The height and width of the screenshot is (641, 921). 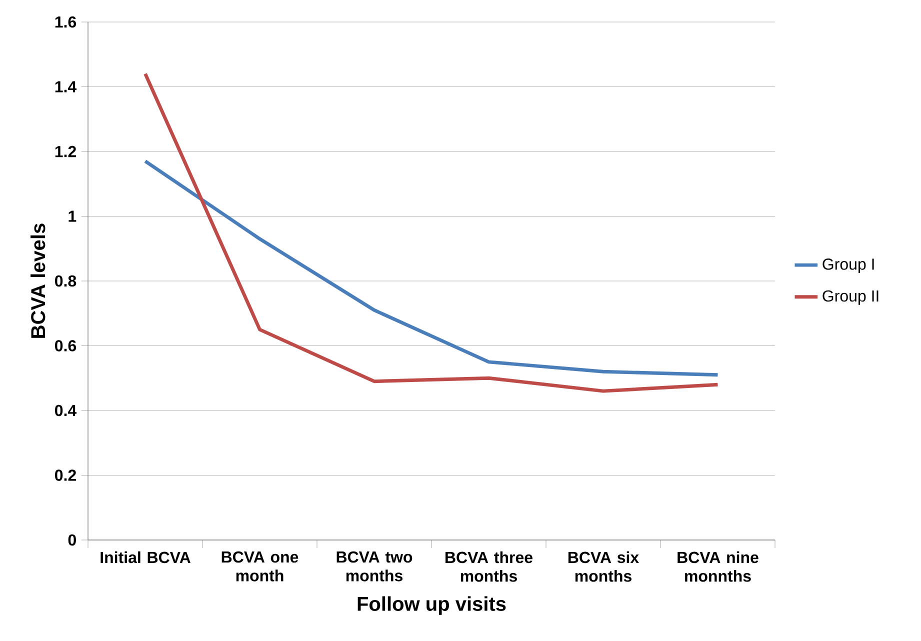 What do you see at coordinates (603, 566) in the screenshot?
I see `x-tick-label: BCVA six months` at bounding box center [603, 566].